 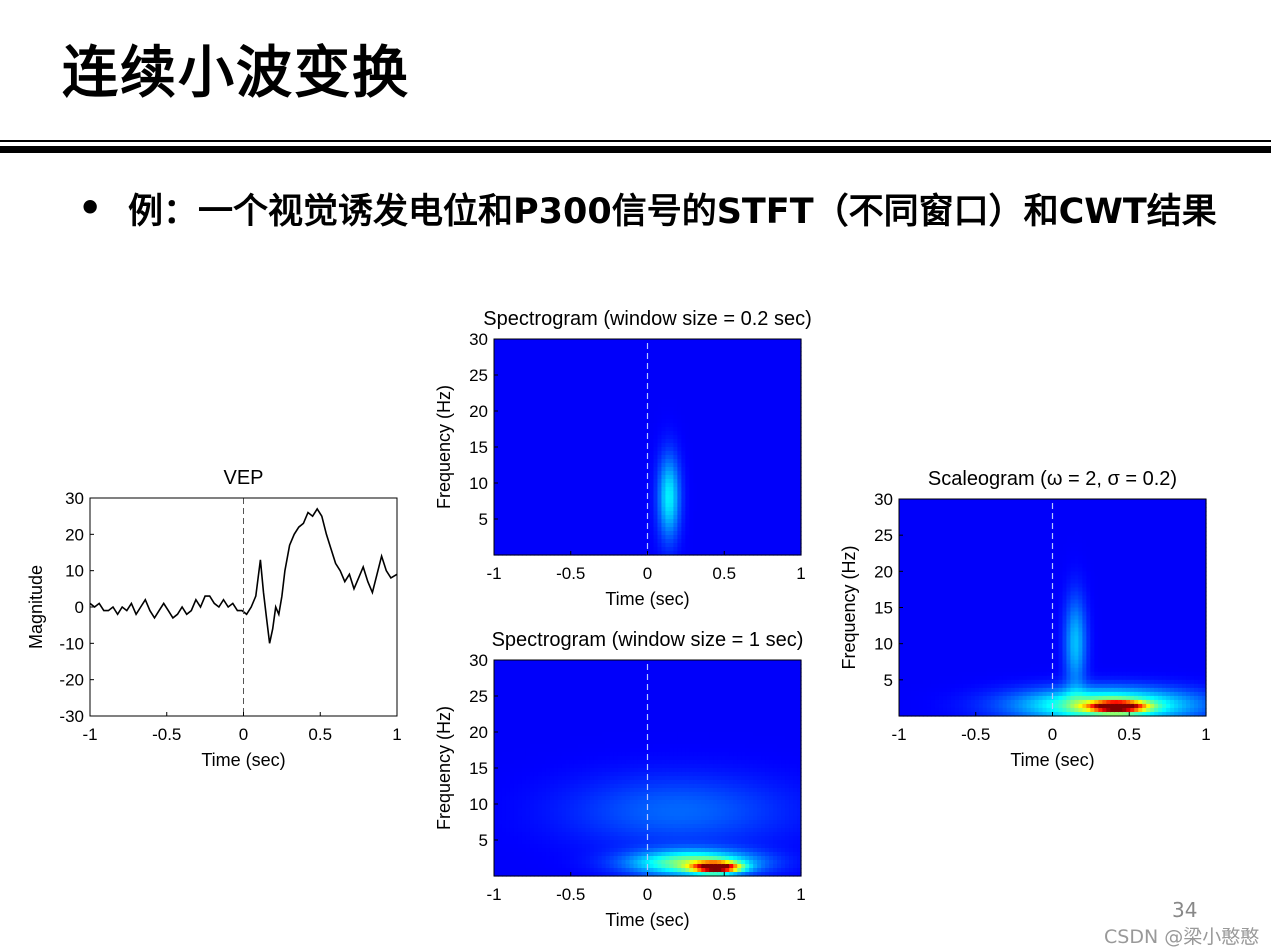 What do you see at coordinates (243, 575) in the screenshot?
I see `vep-series-line` at bounding box center [243, 575].